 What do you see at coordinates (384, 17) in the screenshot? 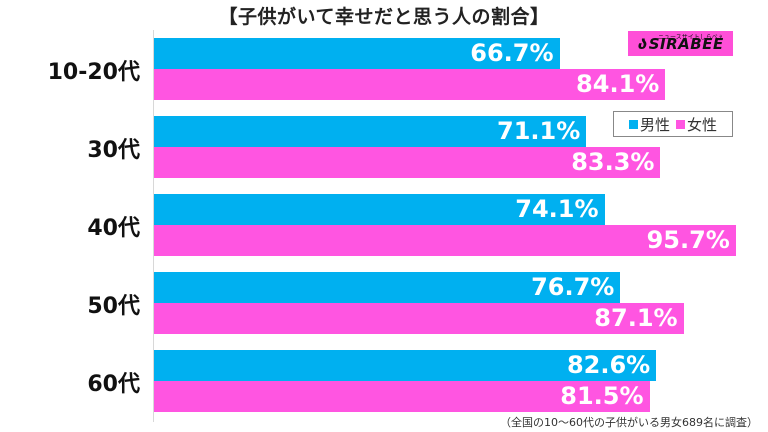
I see `chart-title: 【子供がいて幸せだと思う人の割合】` at bounding box center [384, 17].